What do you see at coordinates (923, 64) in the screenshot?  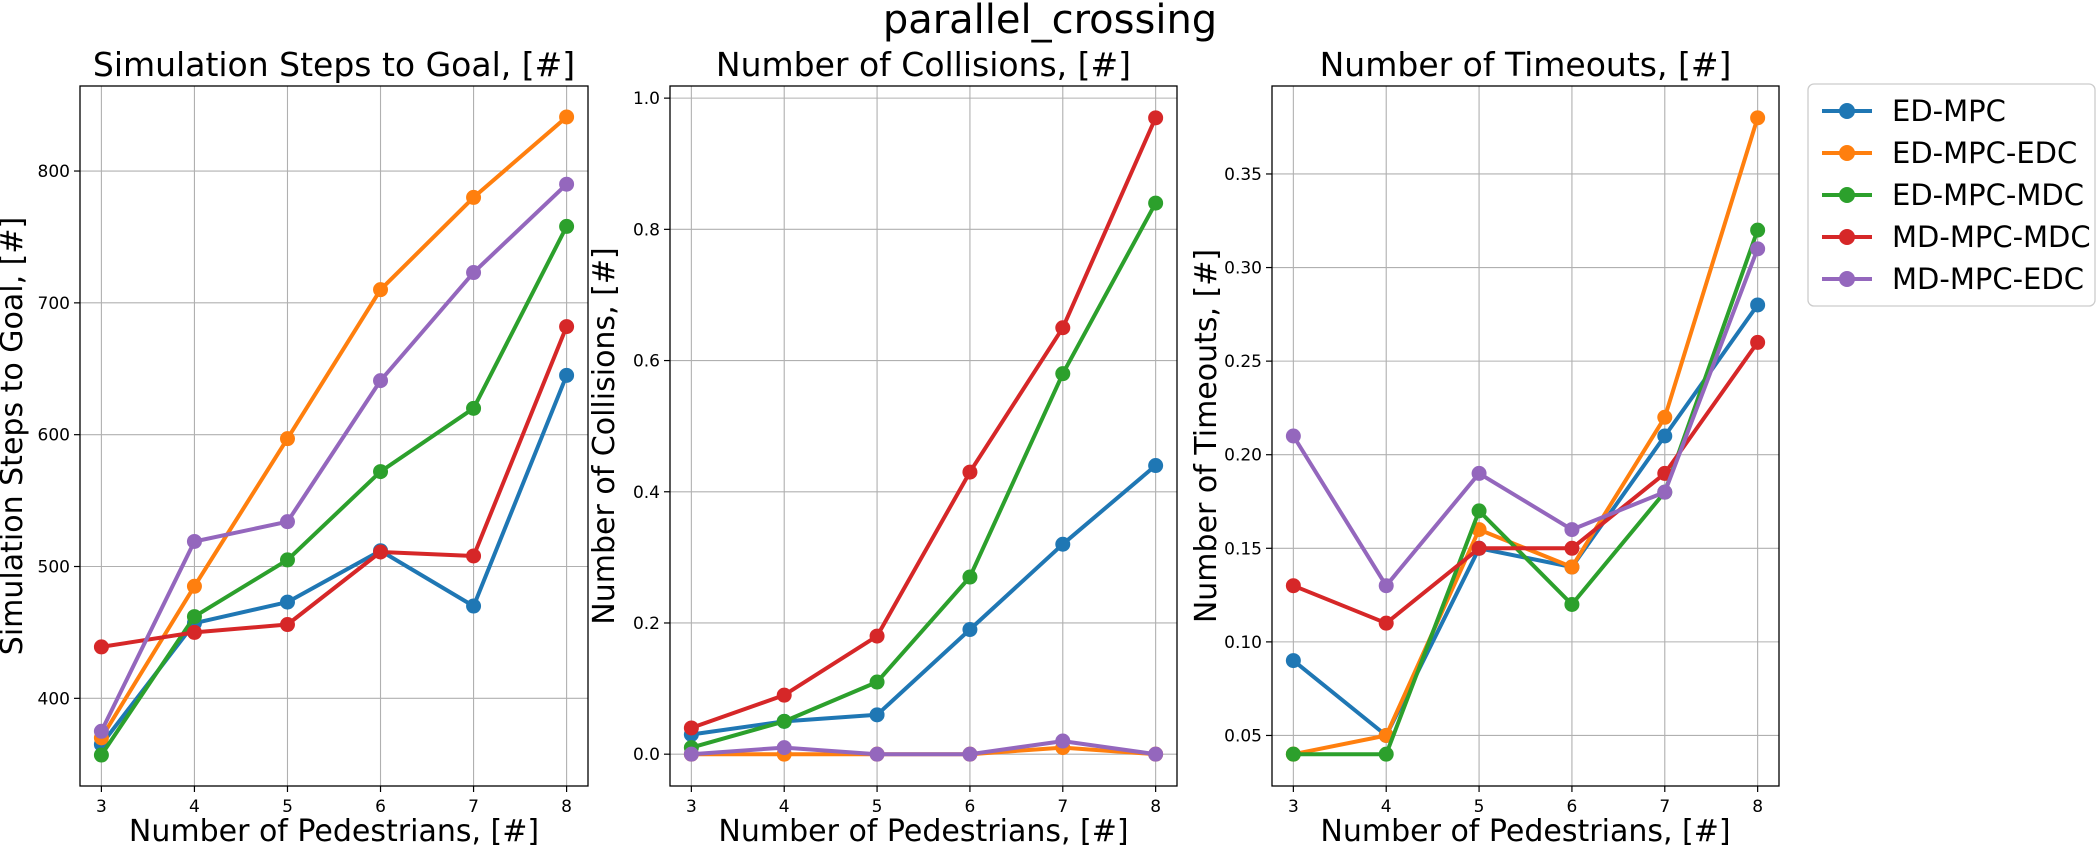 I see `panel-title: Number of Collisions, [#]` at bounding box center [923, 64].